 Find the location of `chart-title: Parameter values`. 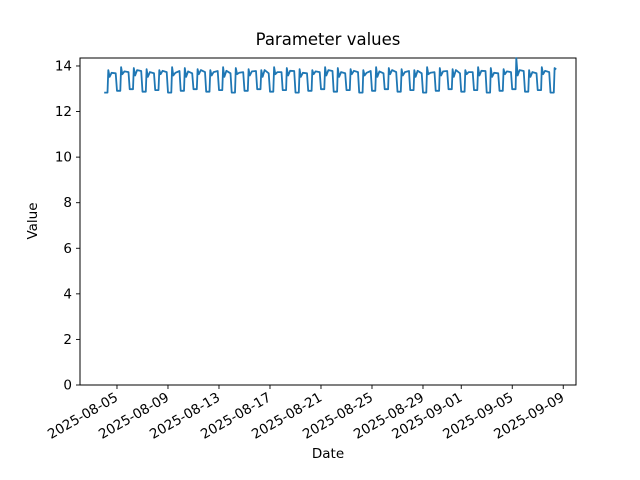

chart-title: Parameter values is located at coordinates (328, 39).